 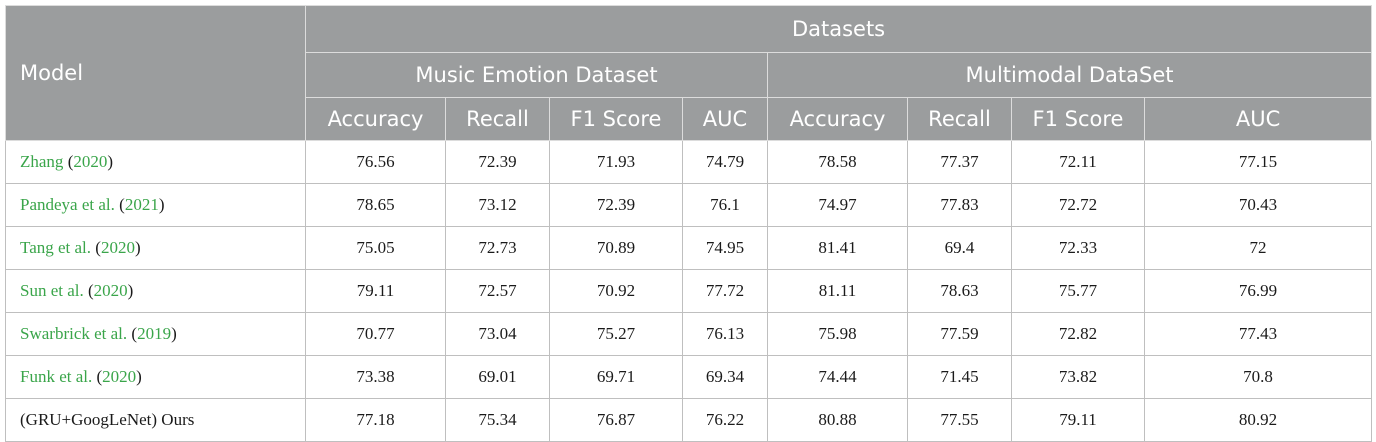 What do you see at coordinates (837, 162) in the screenshot?
I see `value-cell: 78.58` at bounding box center [837, 162].